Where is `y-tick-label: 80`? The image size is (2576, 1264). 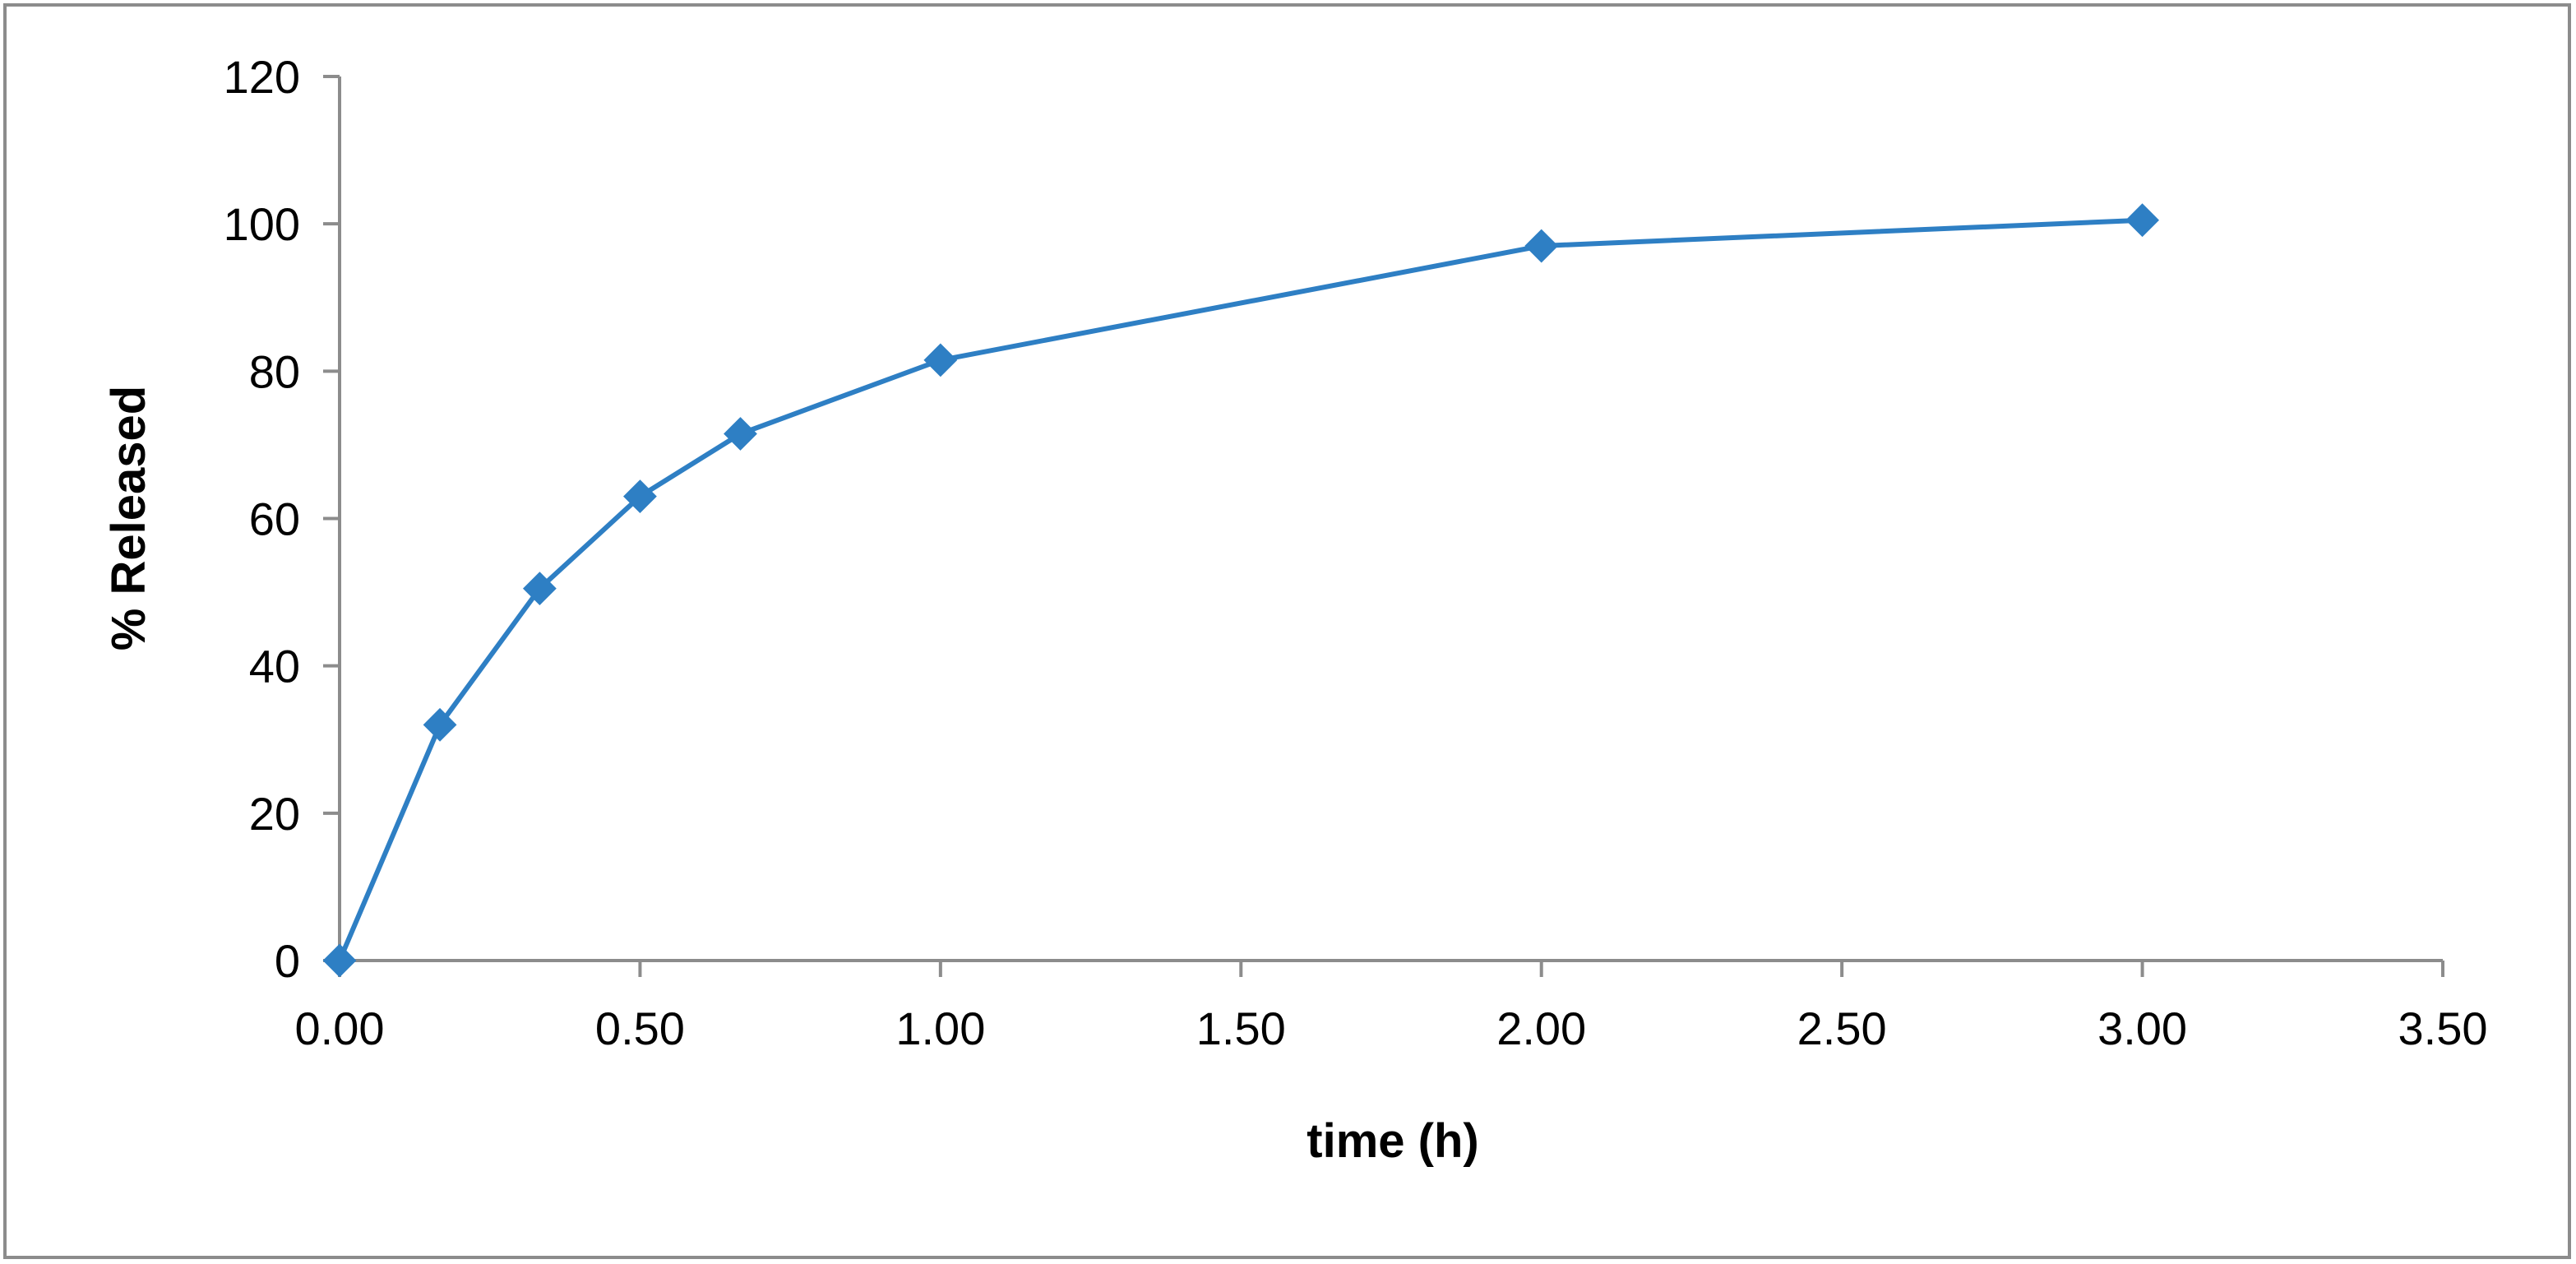
y-tick-label: 80 is located at coordinates (274, 371).